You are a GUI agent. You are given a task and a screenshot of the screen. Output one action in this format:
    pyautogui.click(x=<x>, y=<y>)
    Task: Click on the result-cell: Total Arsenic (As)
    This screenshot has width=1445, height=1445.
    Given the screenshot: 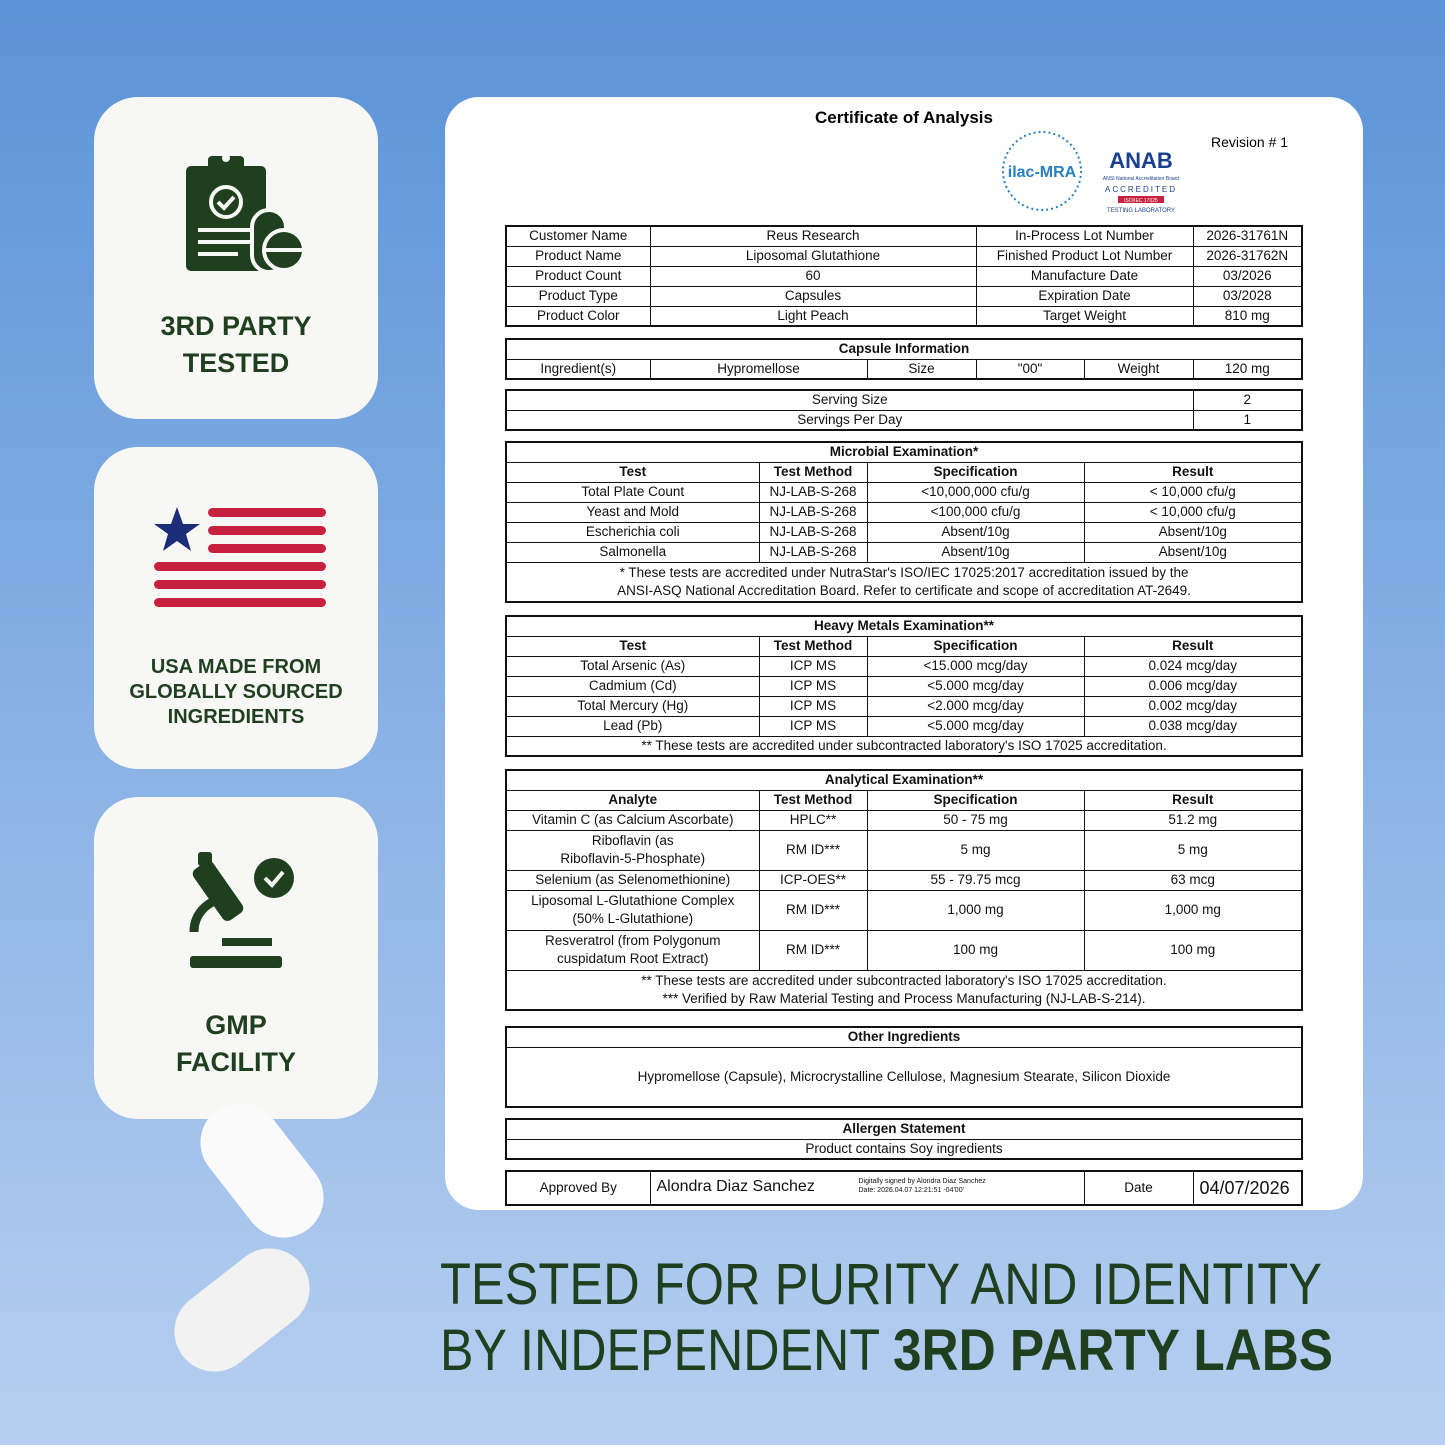 What is the action you would take?
    pyautogui.click(x=632, y=666)
    